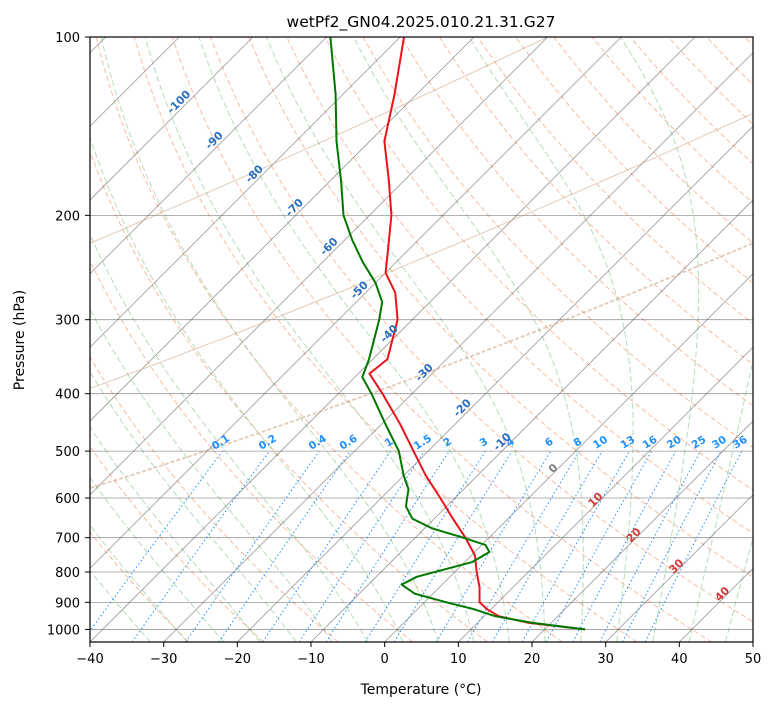 This screenshot has height=708, width=775. Describe the element at coordinates (389, 333) in the screenshot. I see `isotherm-label: -40` at that location.